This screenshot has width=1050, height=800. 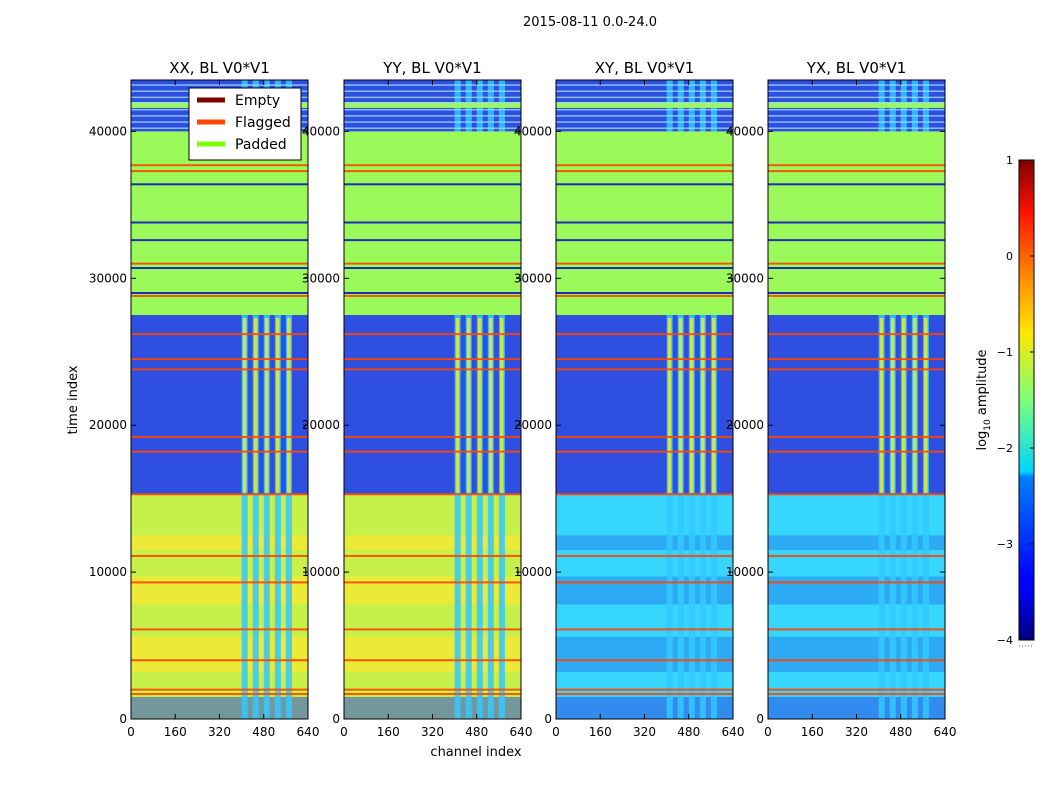 What do you see at coordinates (73, 399) in the screenshot?
I see `y-axis-label: time index` at bounding box center [73, 399].